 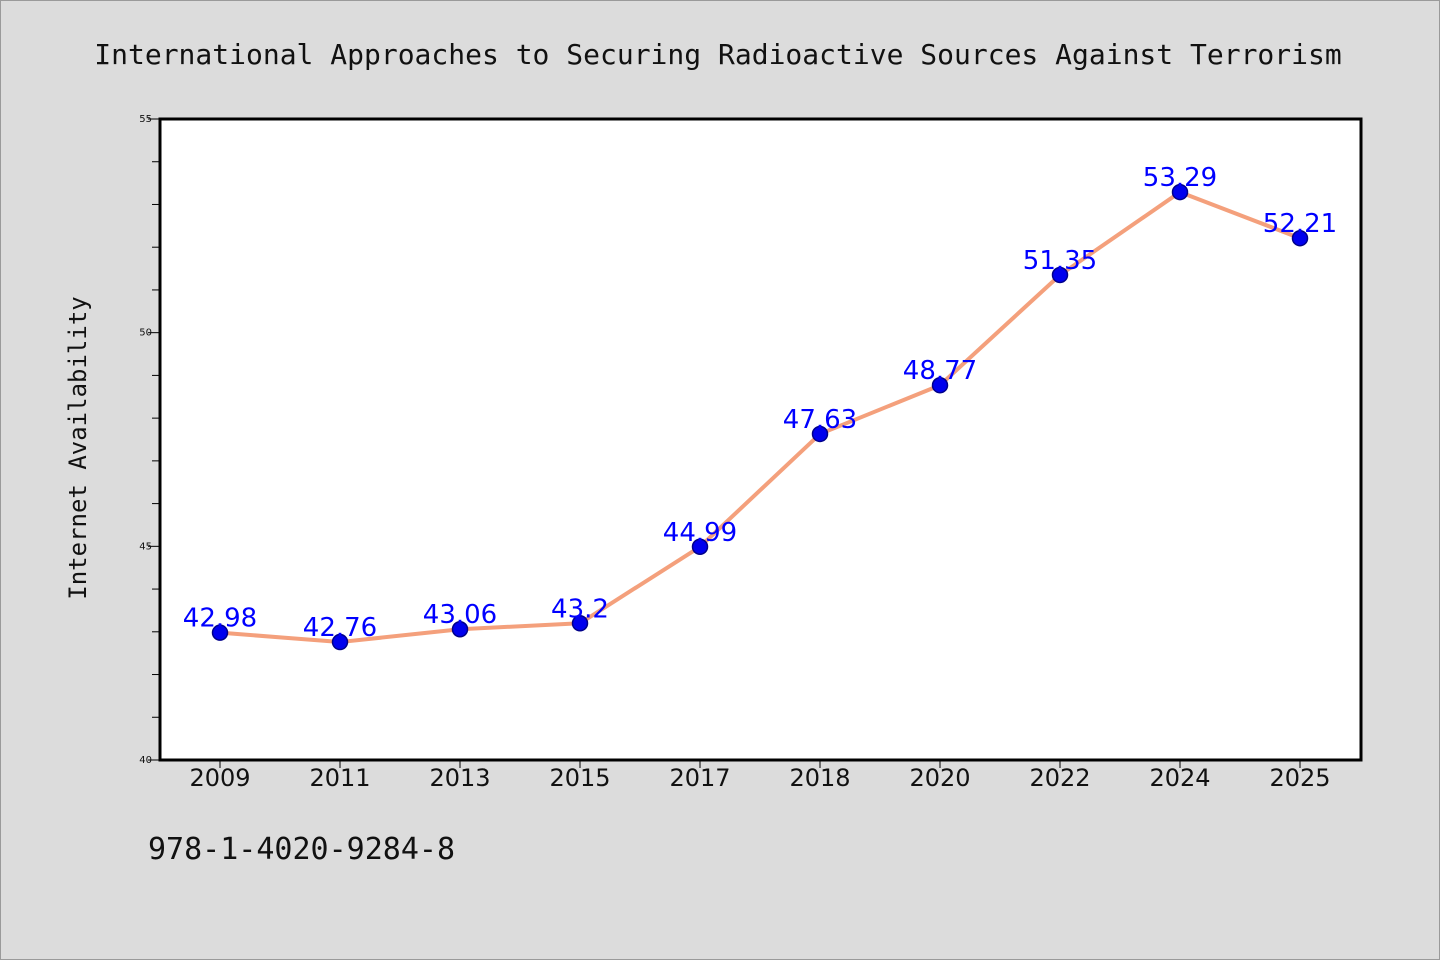 What do you see at coordinates (145, 119) in the screenshot?
I see `y-tick-label: 55` at bounding box center [145, 119].